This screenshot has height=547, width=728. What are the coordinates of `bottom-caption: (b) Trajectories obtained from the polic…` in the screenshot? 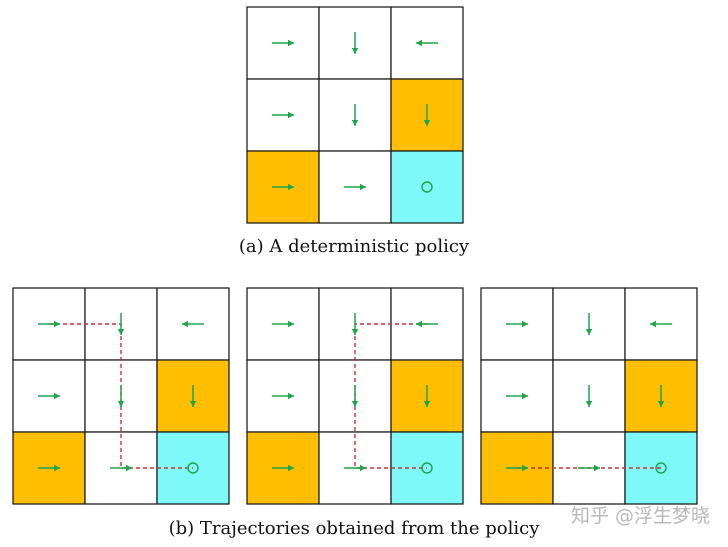 It's located at (355, 528).